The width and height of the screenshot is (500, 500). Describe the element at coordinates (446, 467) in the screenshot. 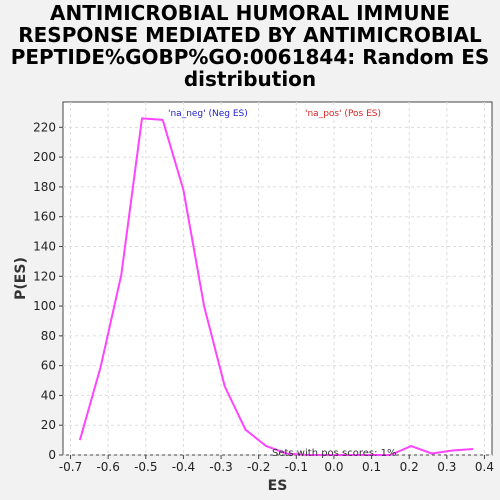

I see `x-tick-label: 0.3` at that location.